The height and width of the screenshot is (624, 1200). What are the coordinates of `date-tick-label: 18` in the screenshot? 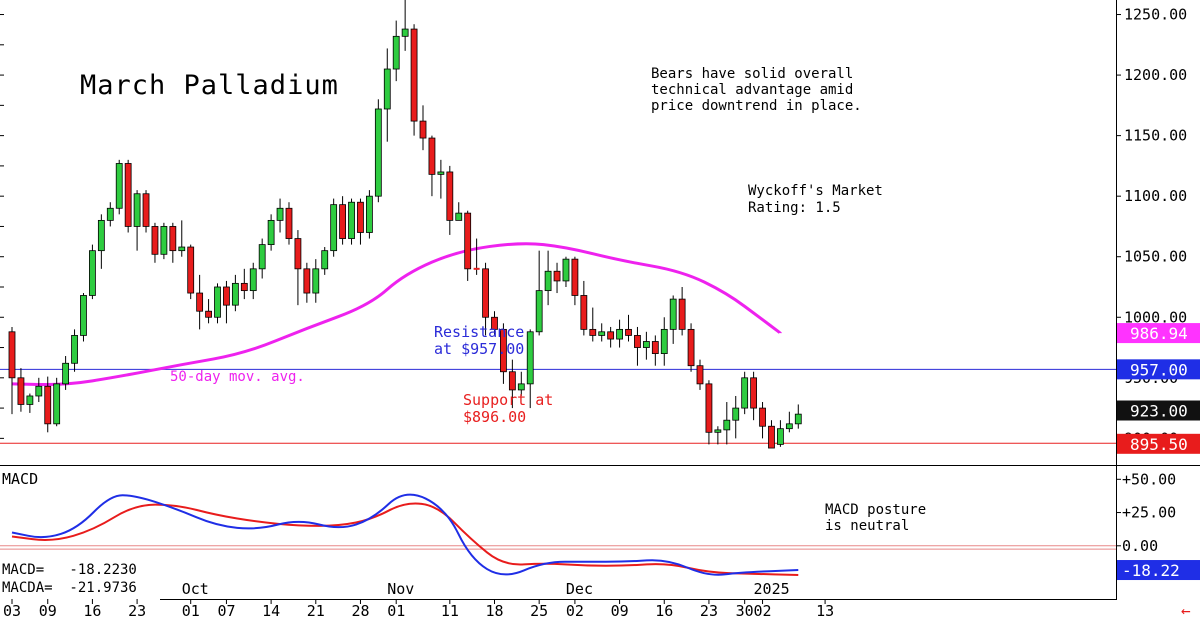 It's located at (494, 611).